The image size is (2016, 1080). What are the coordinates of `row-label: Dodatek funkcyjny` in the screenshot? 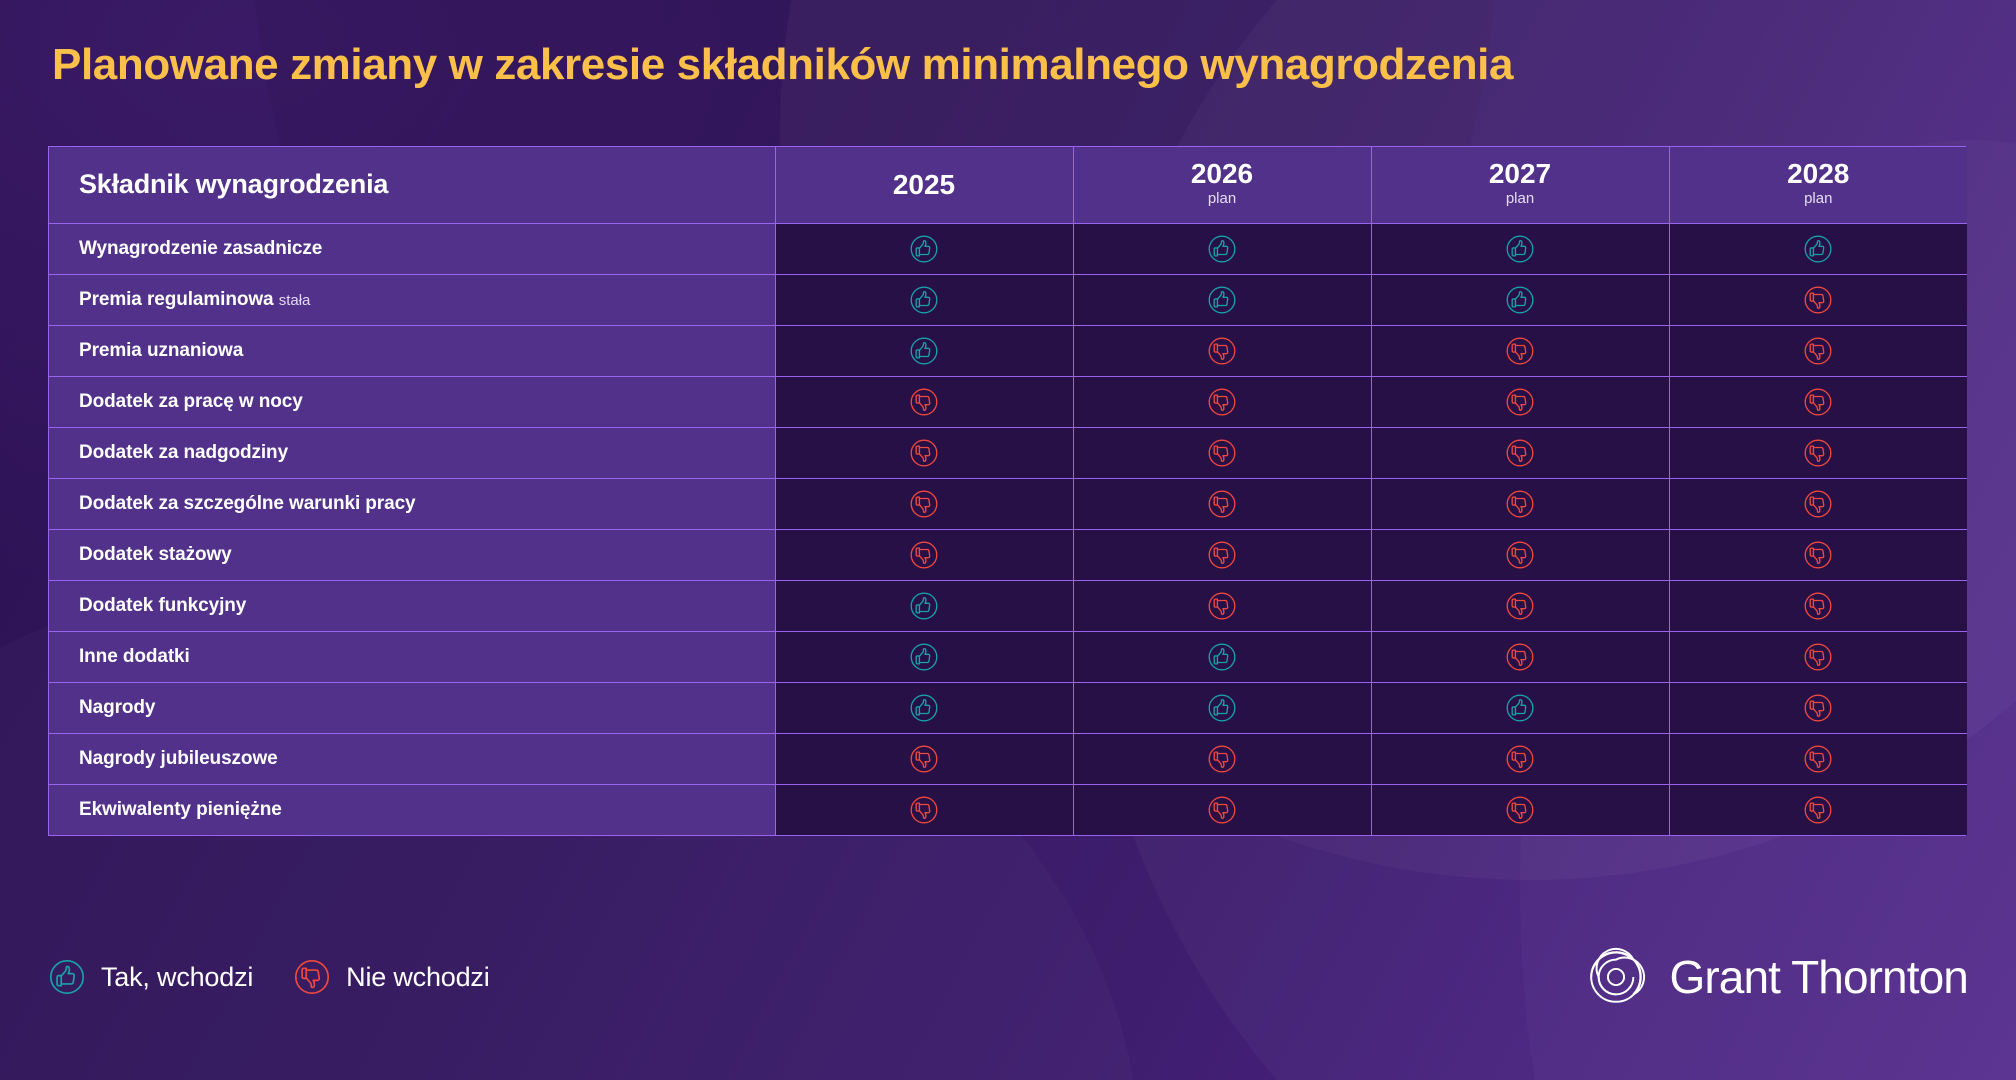 It's located at (163, 605).